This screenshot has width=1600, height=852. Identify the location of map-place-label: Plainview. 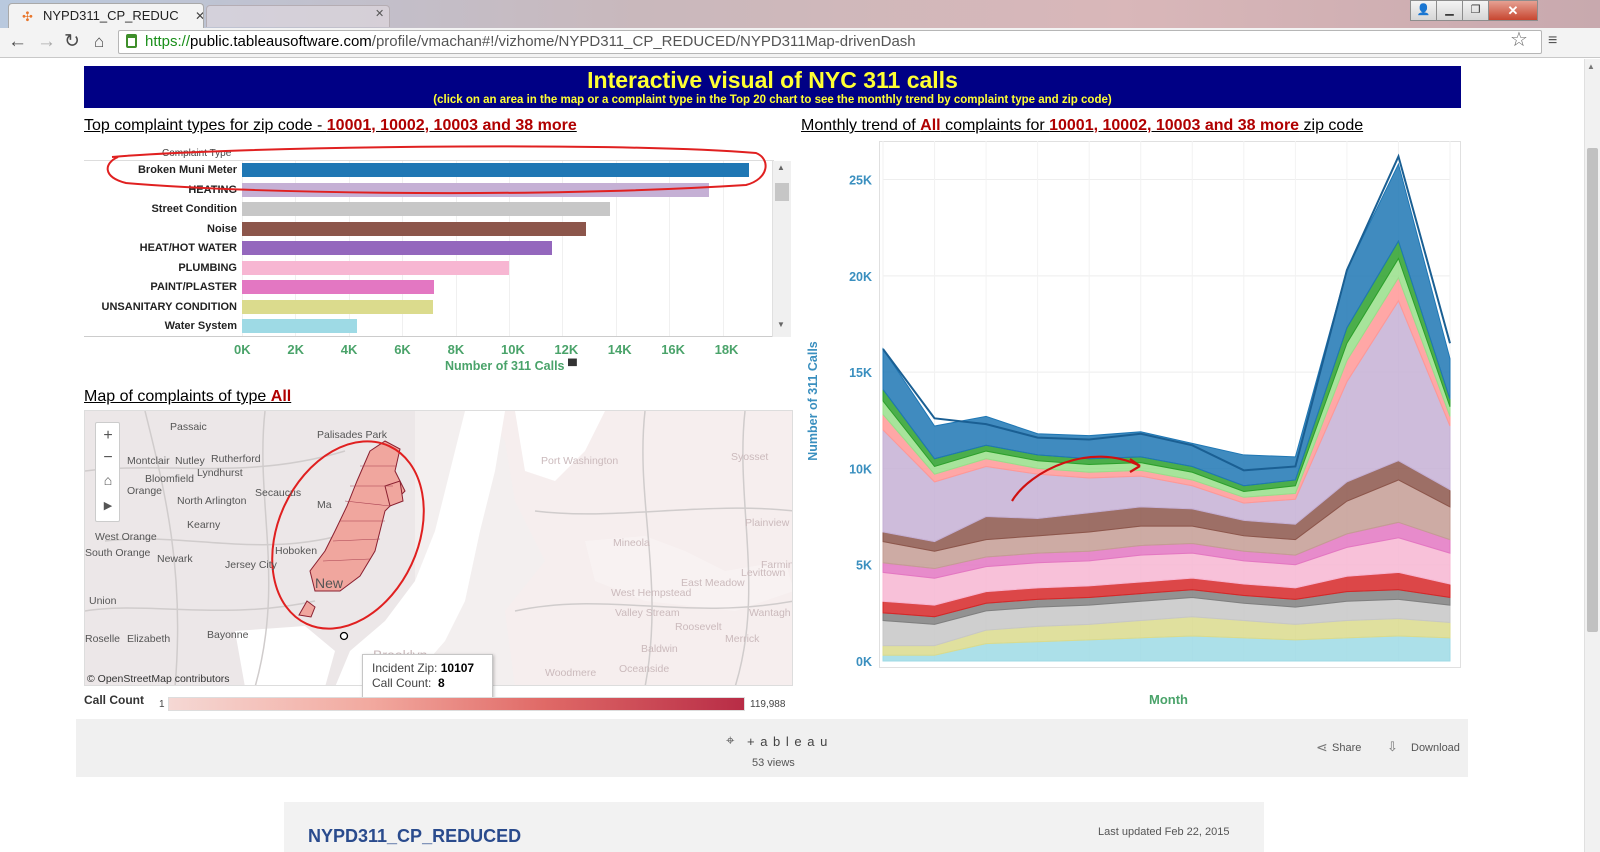
(767, 523).